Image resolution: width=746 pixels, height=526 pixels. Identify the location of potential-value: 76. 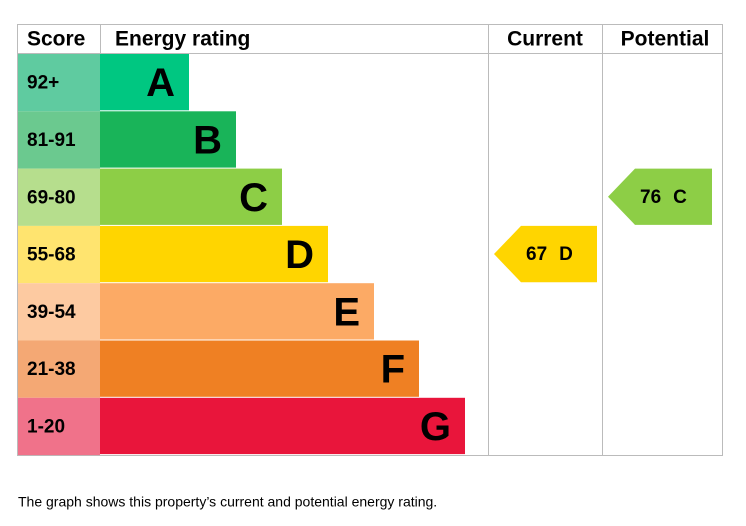
(650, 197).